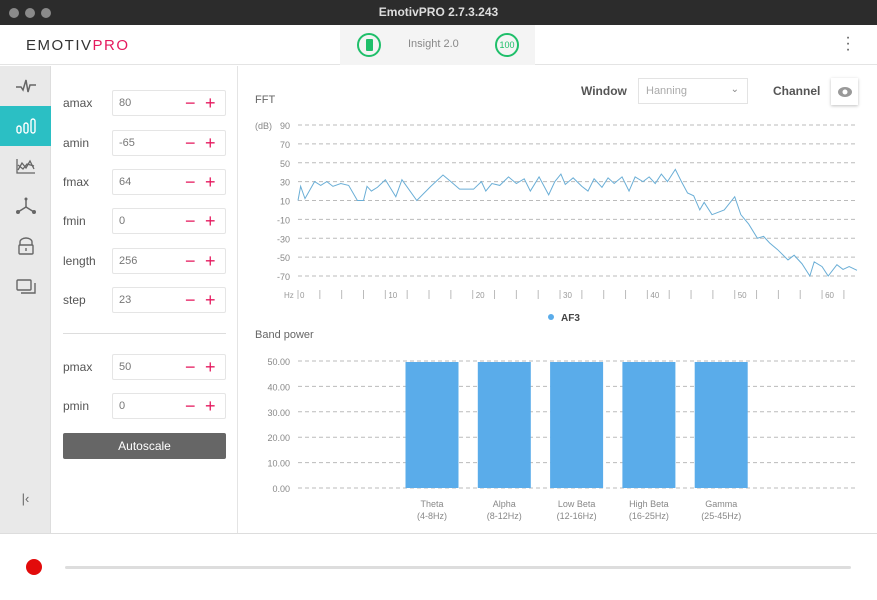  What do you see at coordinates (122, 406) in the screenshot?
I see `pmin-input: 0` at bounding box center [122, 406].